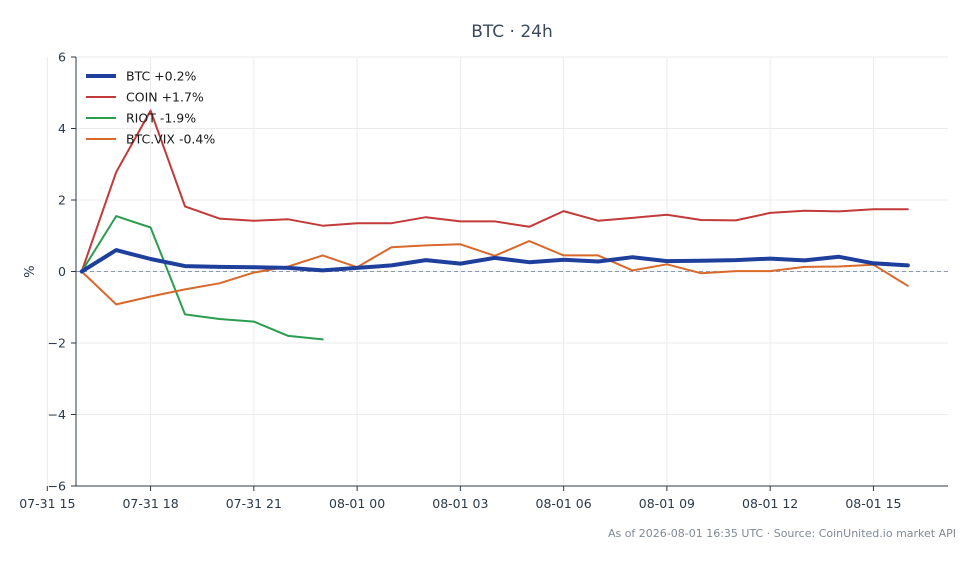  What do you see at coordinates (57, 414) in the screenshot?
I see `y-tick-label: −4` at bounding box center [57, 414].